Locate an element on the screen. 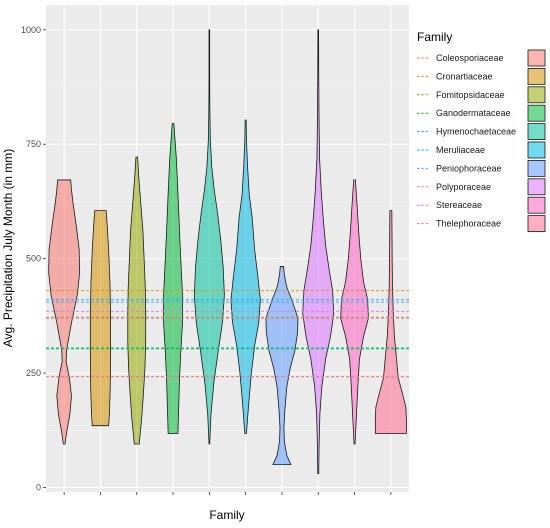 This screenshot has height=528, width=550. violin-meruliaceae is located at coordinates (245, 276).